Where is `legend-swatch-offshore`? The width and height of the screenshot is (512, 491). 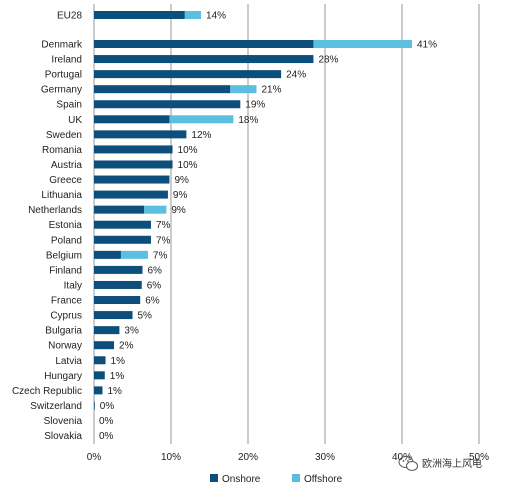
legend-swatch-offshore is located at coordinates (296, 478).